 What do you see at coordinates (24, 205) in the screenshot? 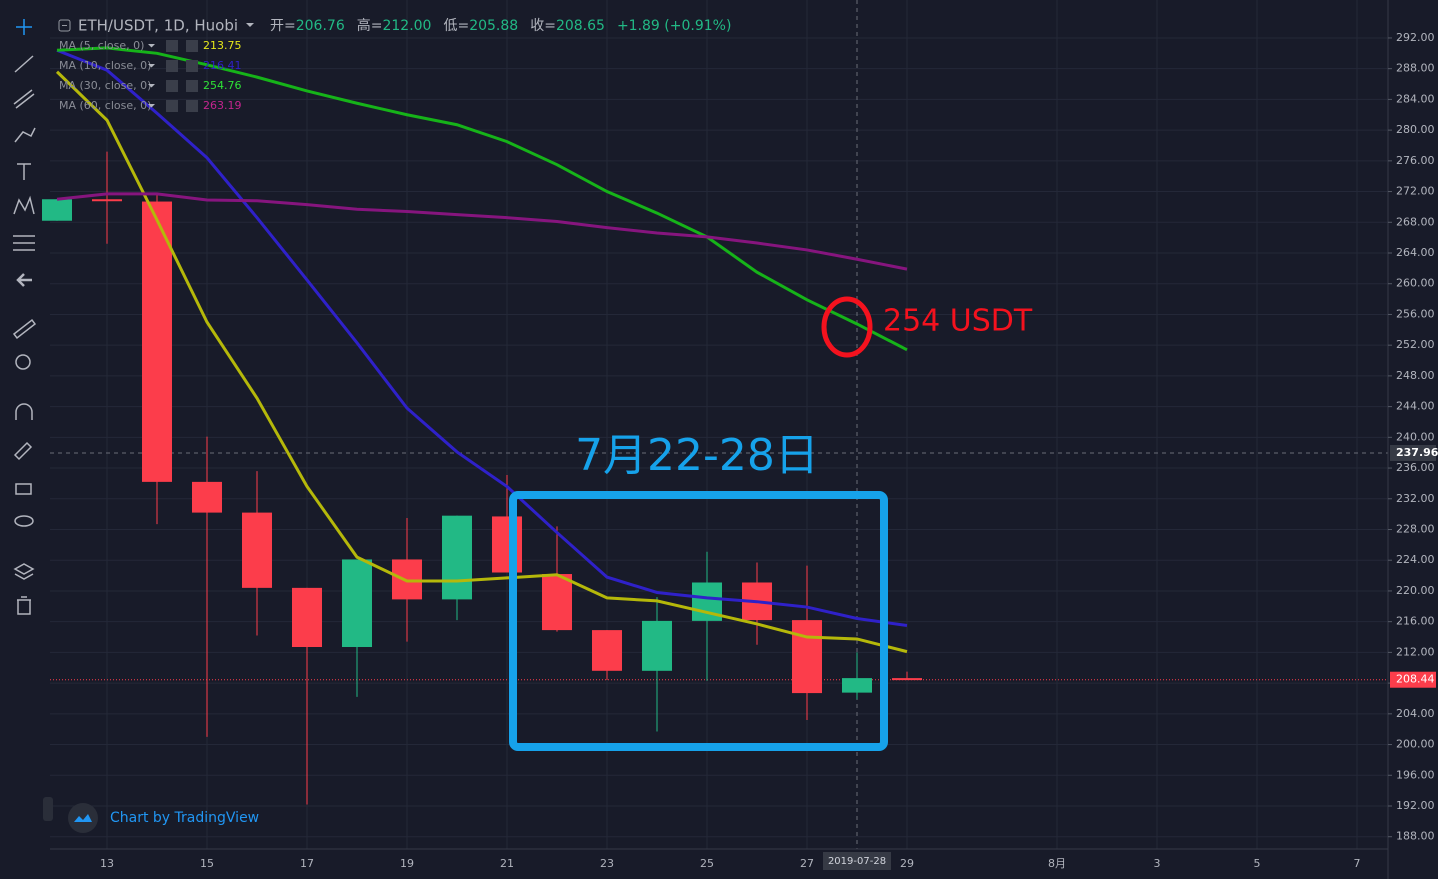
I see `tool-pattern` at bounding box center [24, 205].